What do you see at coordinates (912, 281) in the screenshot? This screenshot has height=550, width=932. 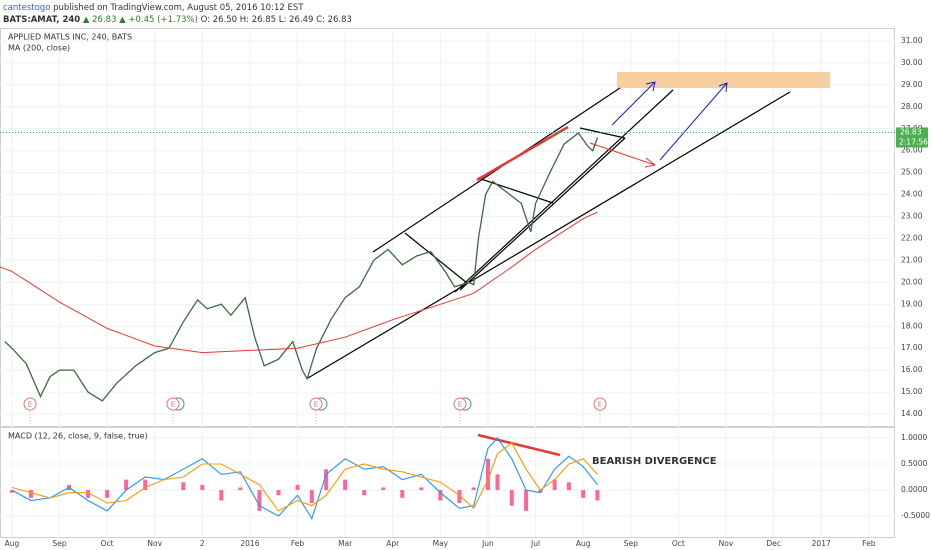 I see `y-tick-label: 20.00` at bounding box center [912, 281].